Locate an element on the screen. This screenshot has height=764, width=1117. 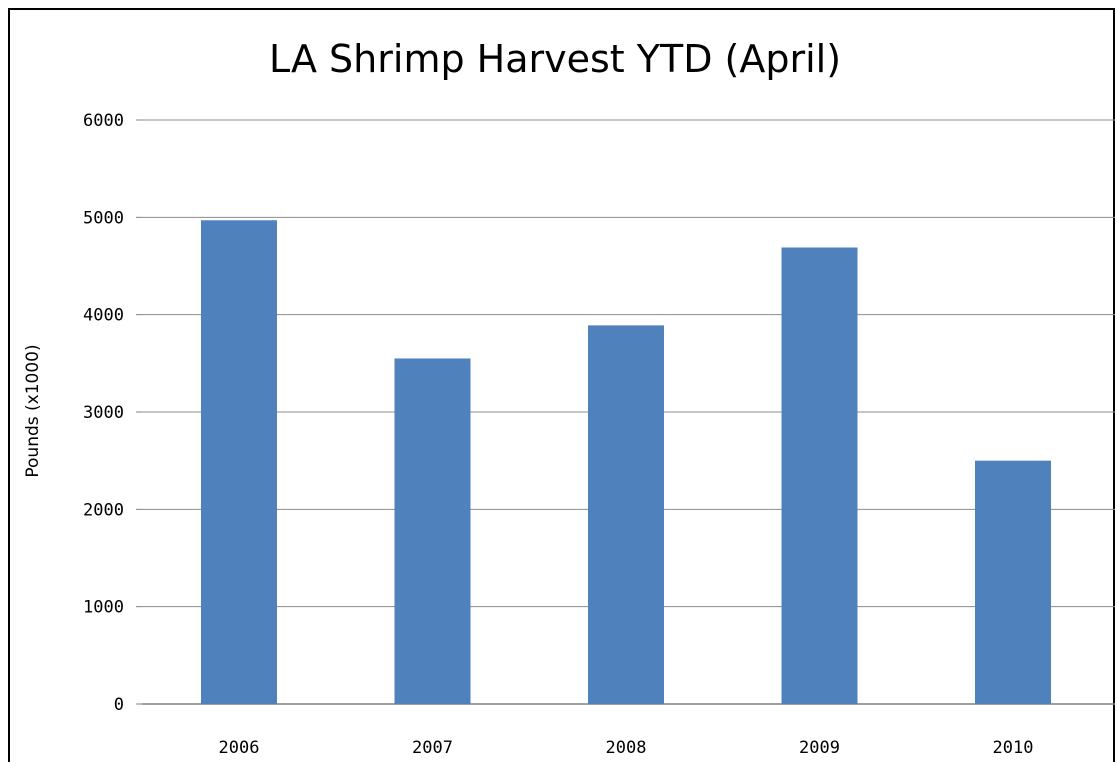
y-tick-label: 1000 is located at coordinates (103, 608).